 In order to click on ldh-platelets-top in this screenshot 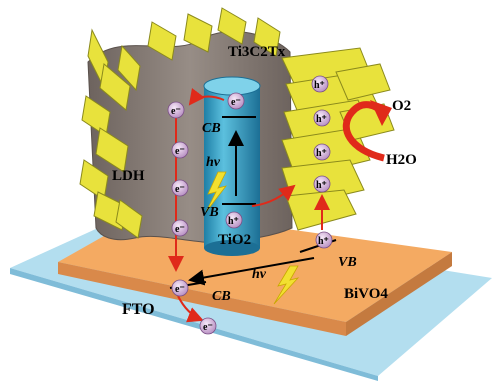, I will do `click(214, 34)`.